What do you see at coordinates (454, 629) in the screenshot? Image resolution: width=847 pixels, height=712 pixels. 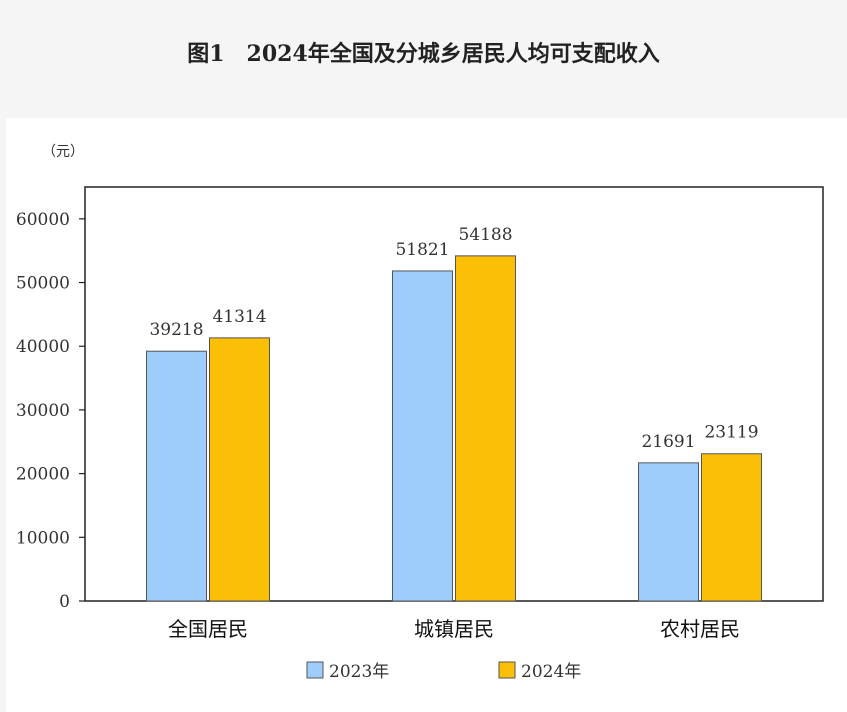 I see `x-category-label: 城镇居民` at bounding box center [454, 629].